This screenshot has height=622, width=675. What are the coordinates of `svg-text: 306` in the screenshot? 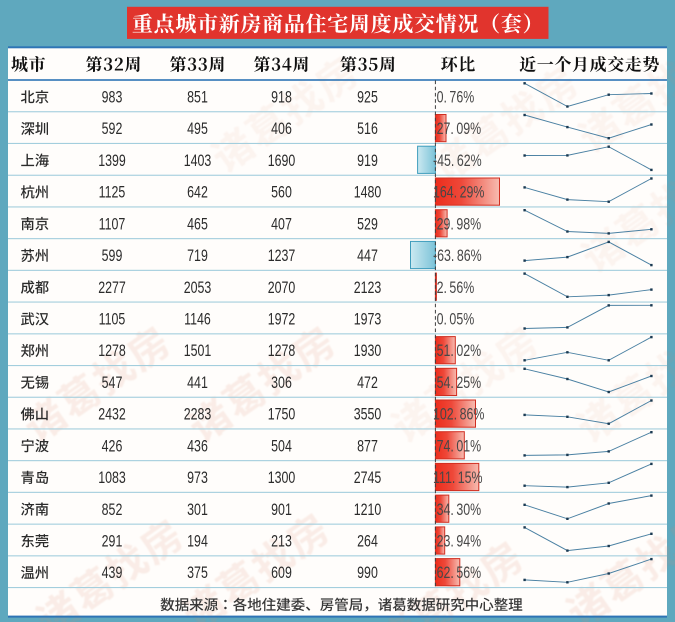 It's located at (281, 383).